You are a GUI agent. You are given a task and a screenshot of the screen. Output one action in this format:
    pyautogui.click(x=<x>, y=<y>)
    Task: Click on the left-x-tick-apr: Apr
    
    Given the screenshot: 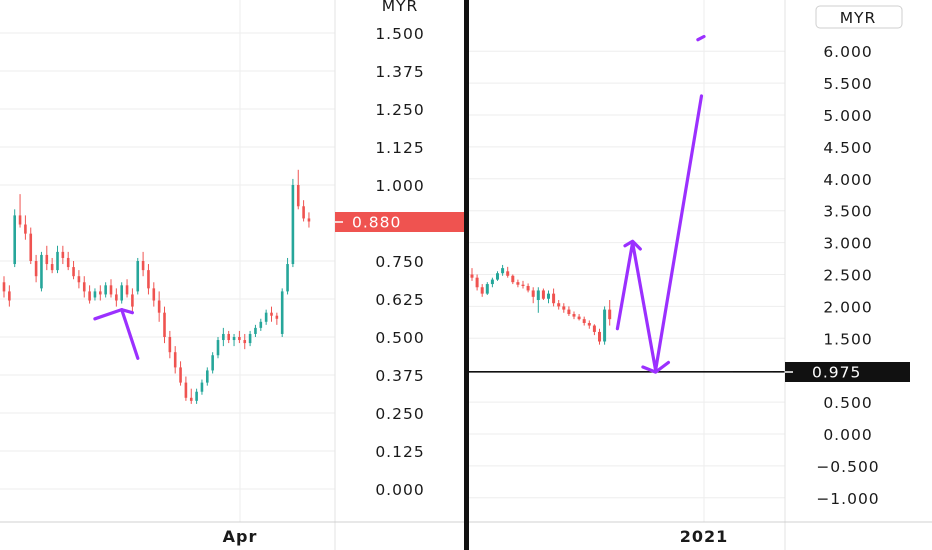 What is the action you would take?
    pyautogui.click(x=240, y=536)
    